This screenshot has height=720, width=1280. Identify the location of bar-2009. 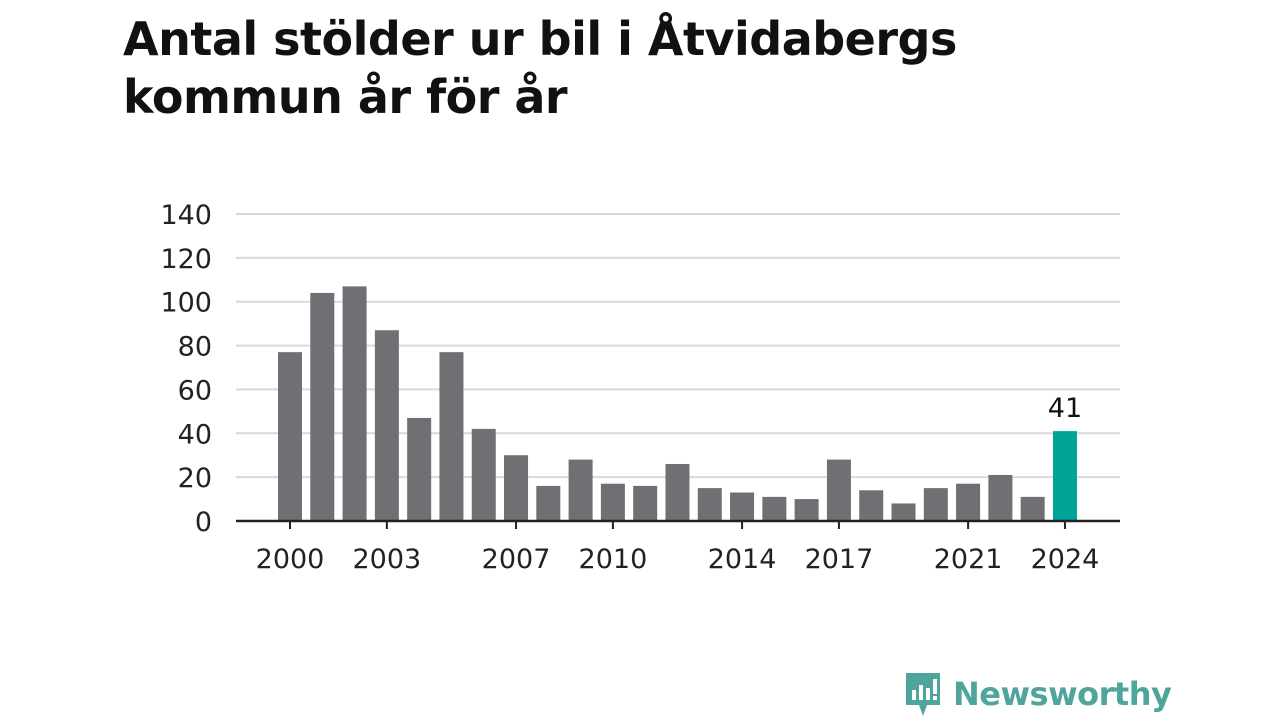
(580, 490).